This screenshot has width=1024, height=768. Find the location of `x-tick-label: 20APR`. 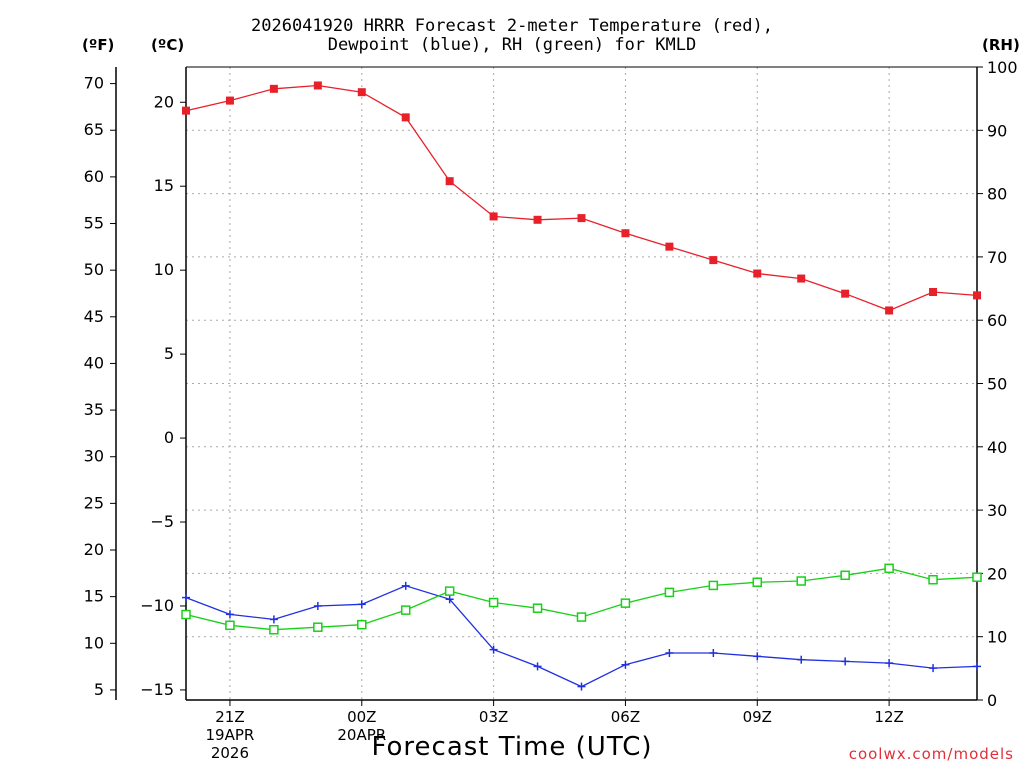

x-tick-label: 20APR is located at coordinates (361, 735).